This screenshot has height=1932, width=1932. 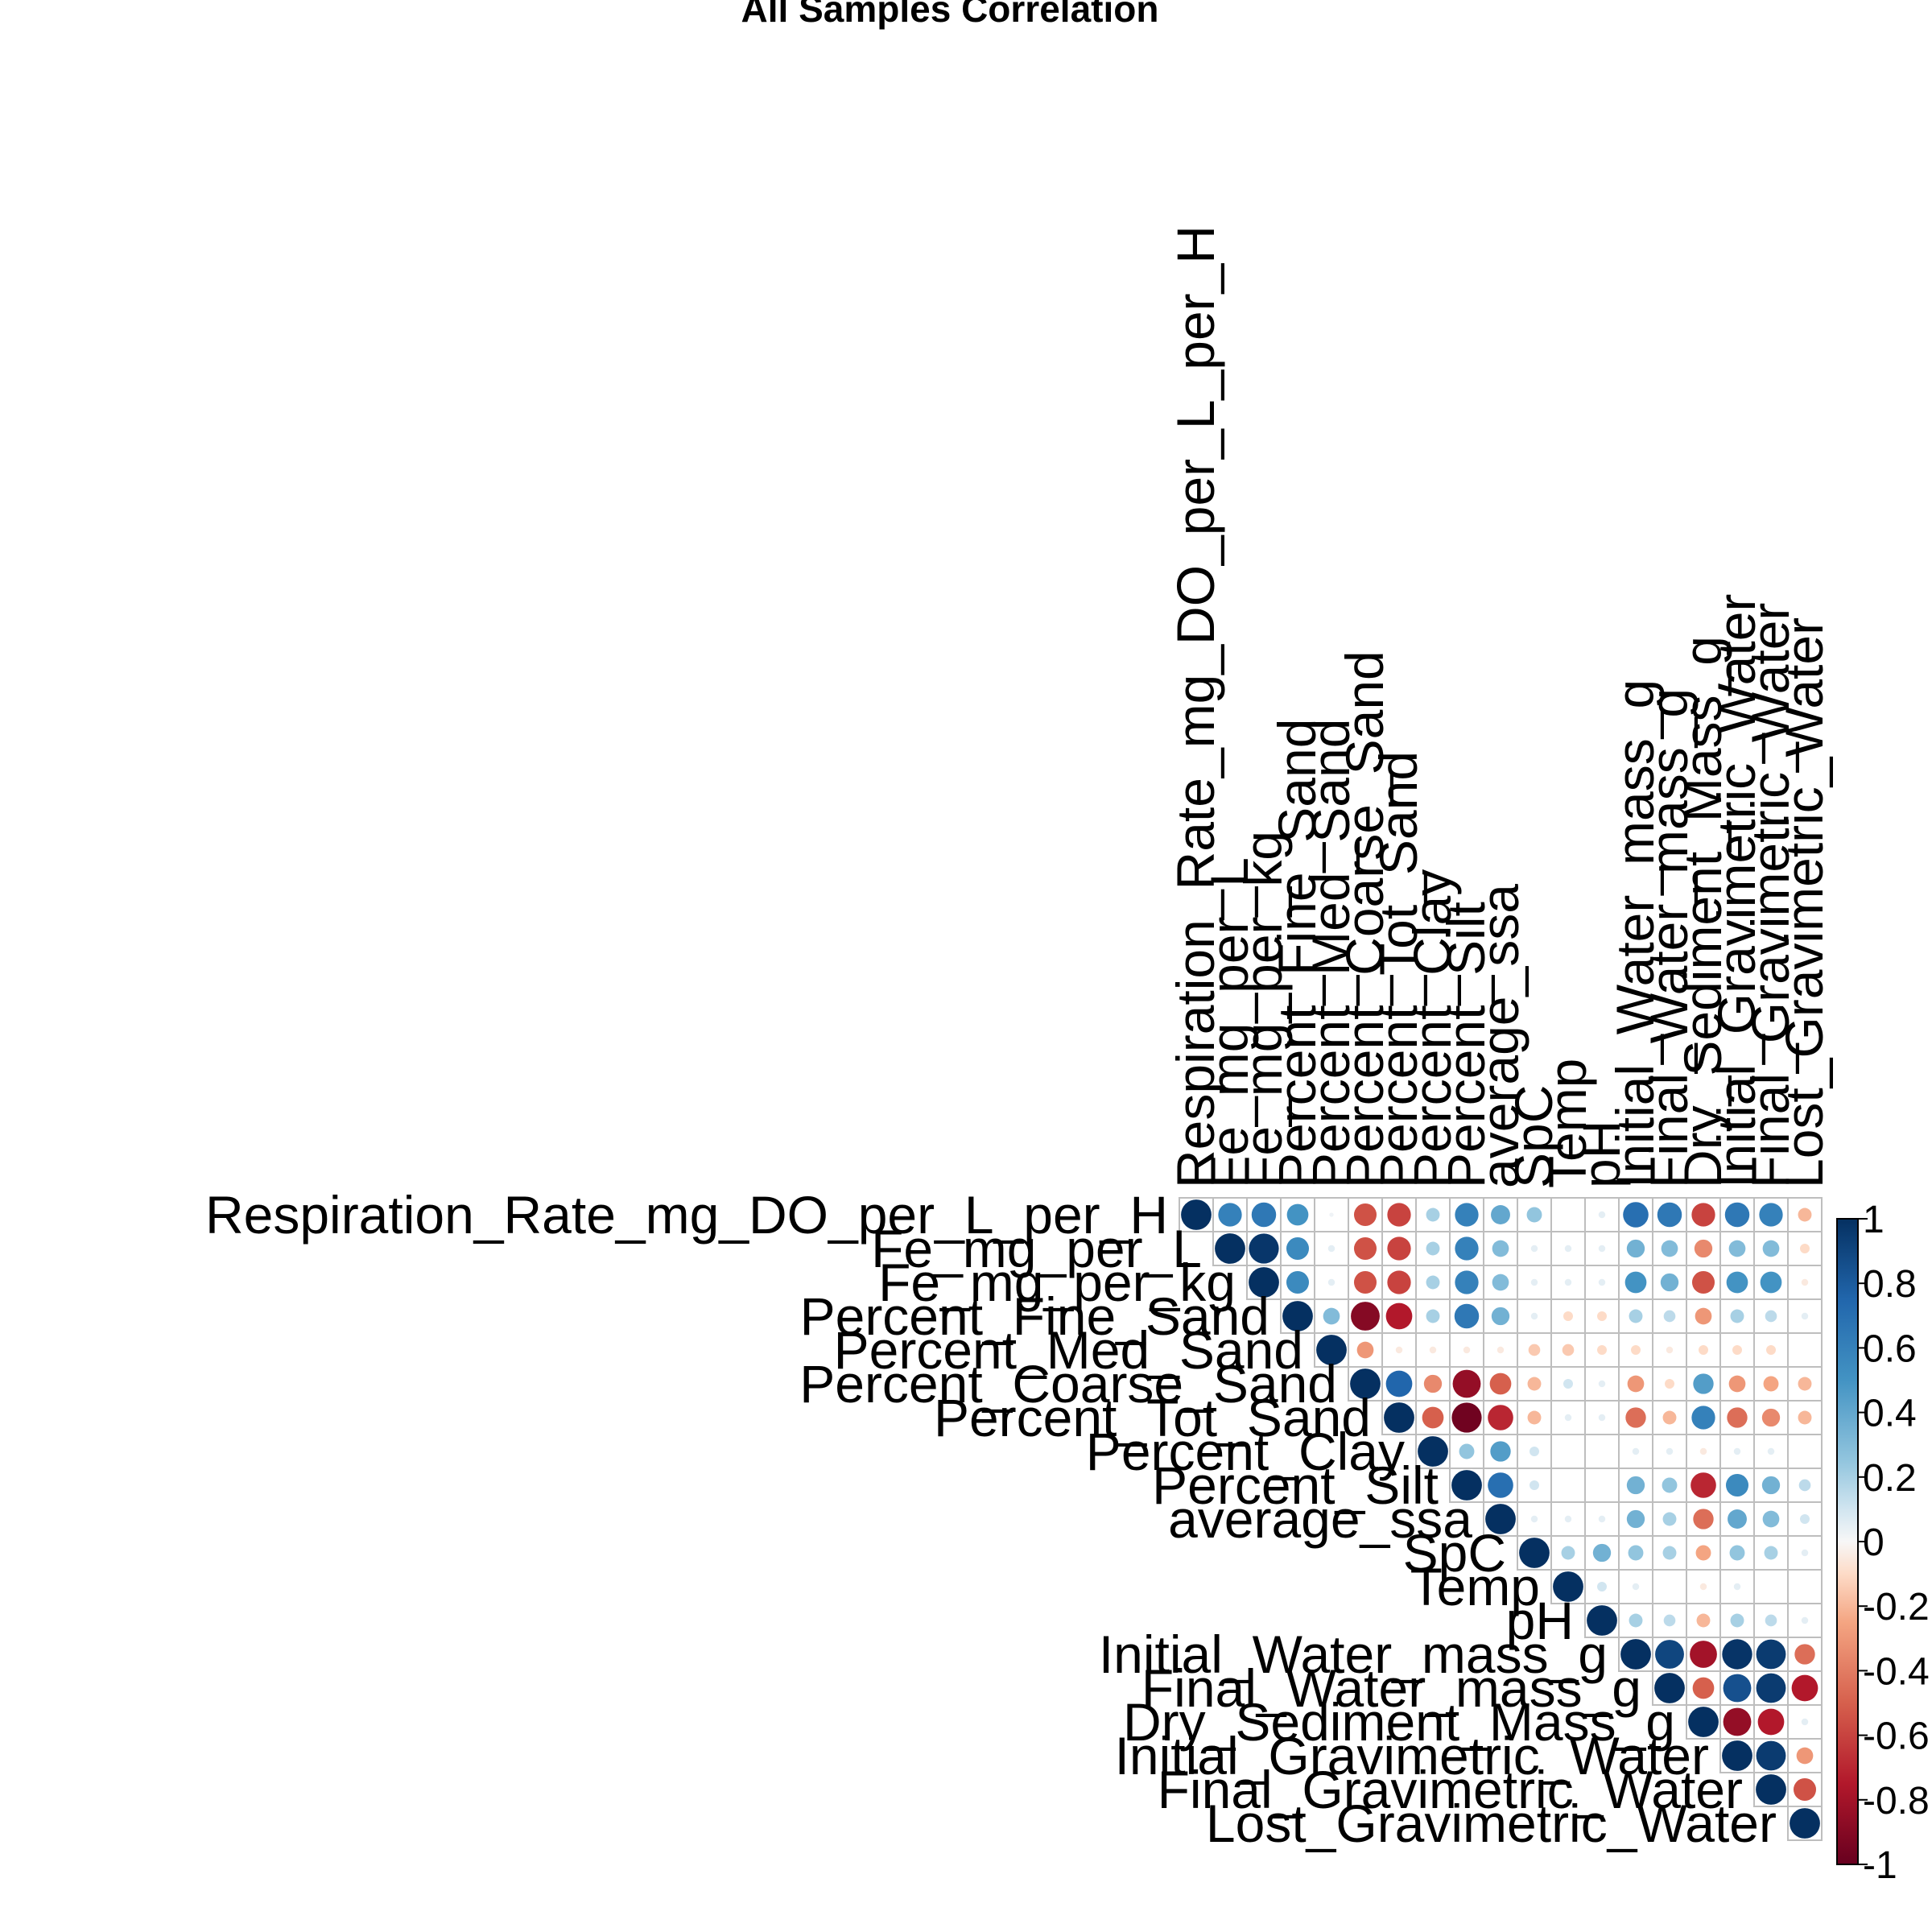 I want to click on row-label: Initial_Gravimetric_Water, so click(x=1412, y=1755).